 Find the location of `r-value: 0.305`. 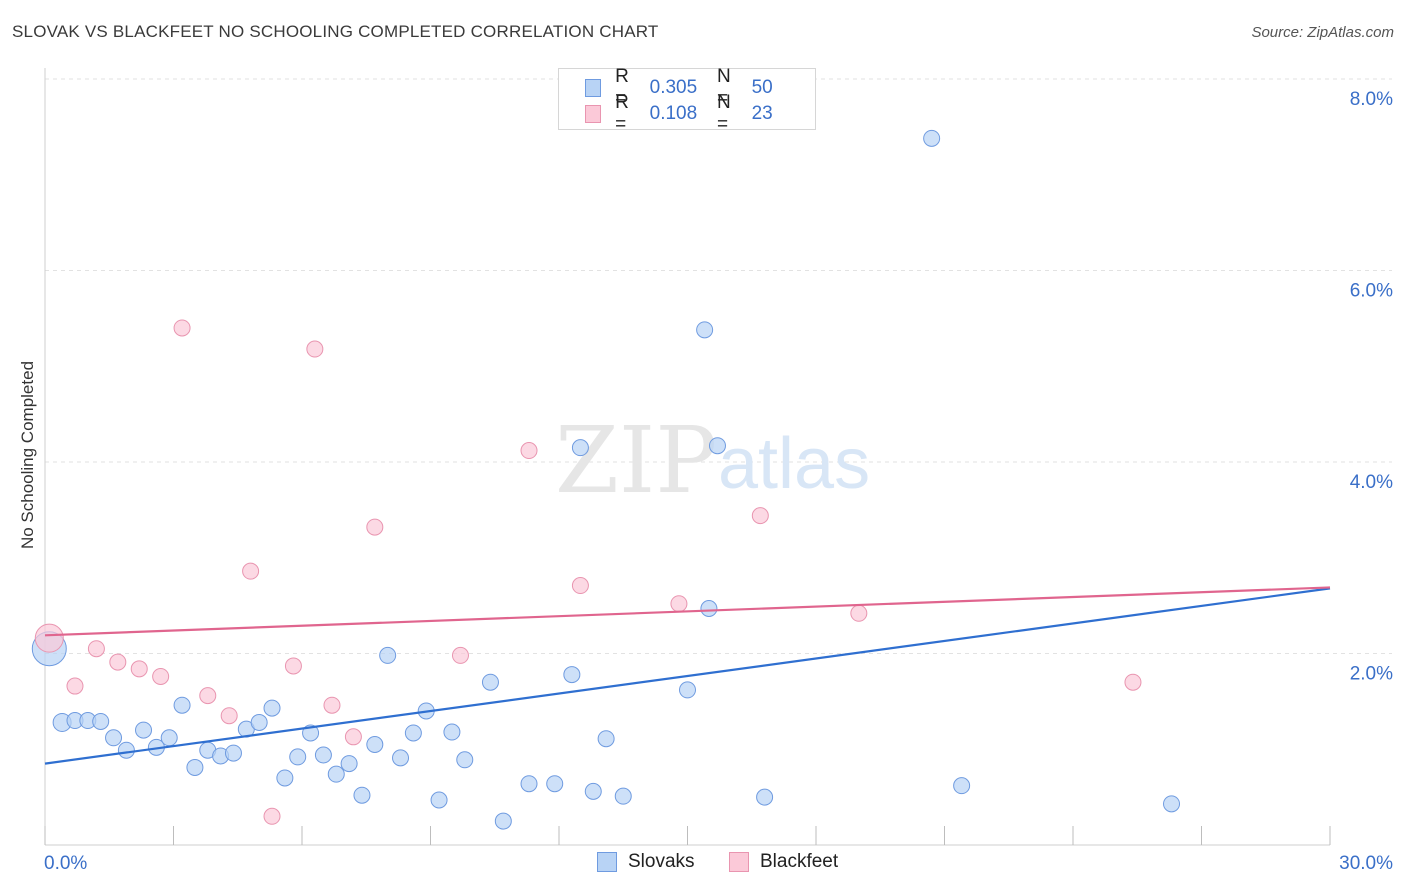

r-value: 0.305 is located at coordinates (673, 87).